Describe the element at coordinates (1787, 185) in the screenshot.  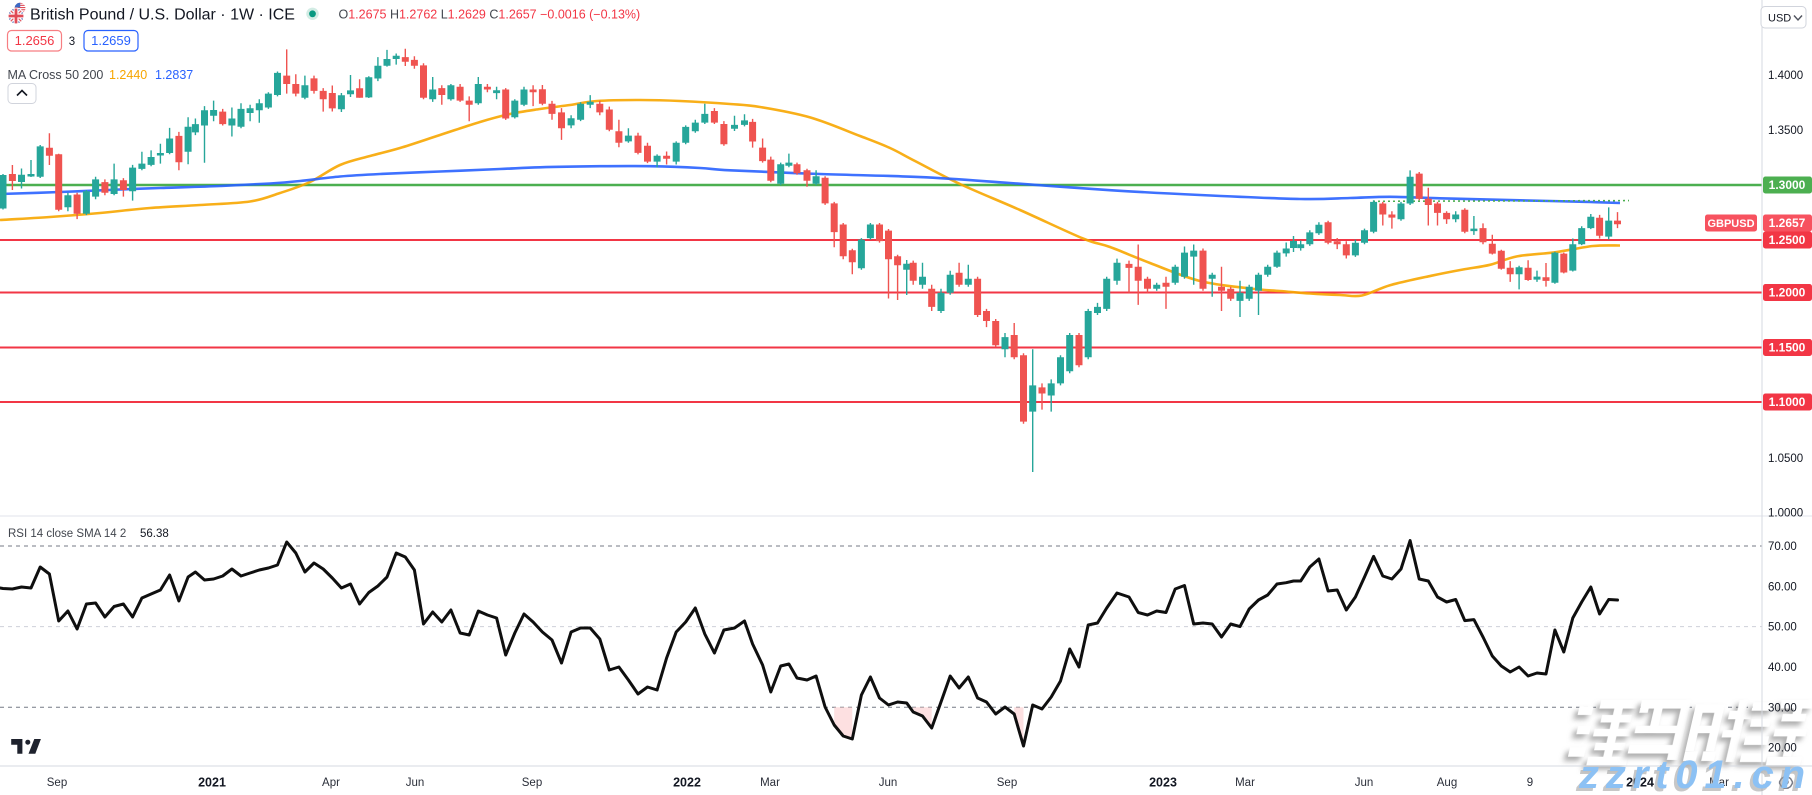
I see `svg-text: 1.3000` at that location.